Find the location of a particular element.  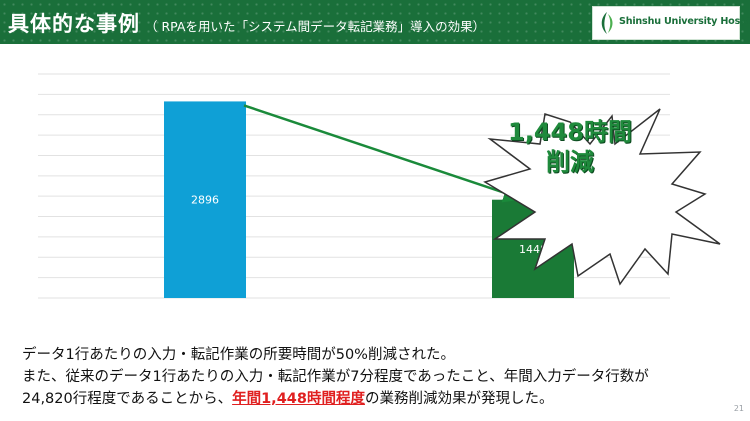

reduction-arrow is located at coordinates (383, 153).